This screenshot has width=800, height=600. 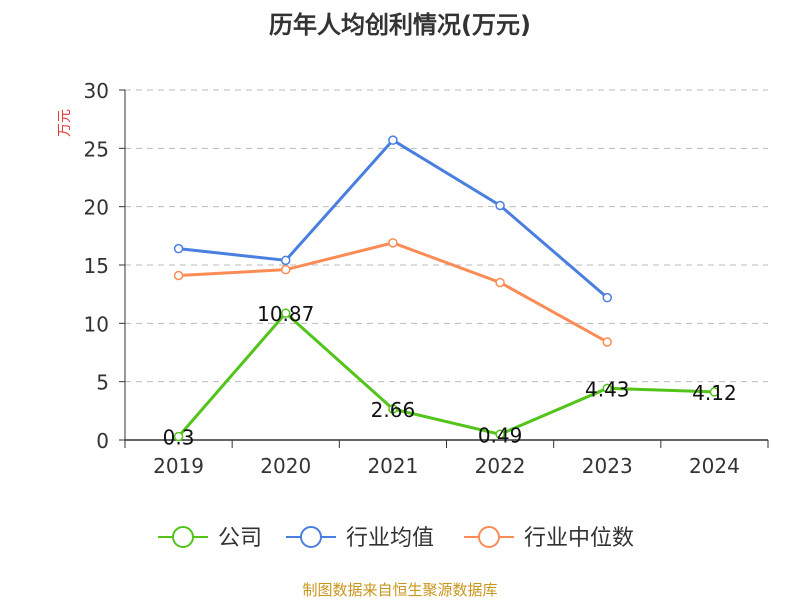 What do you see at coordinates (607, 466) in the screenshot?
I see `x-tick-label: 2023` at bounding box center [607, 466].